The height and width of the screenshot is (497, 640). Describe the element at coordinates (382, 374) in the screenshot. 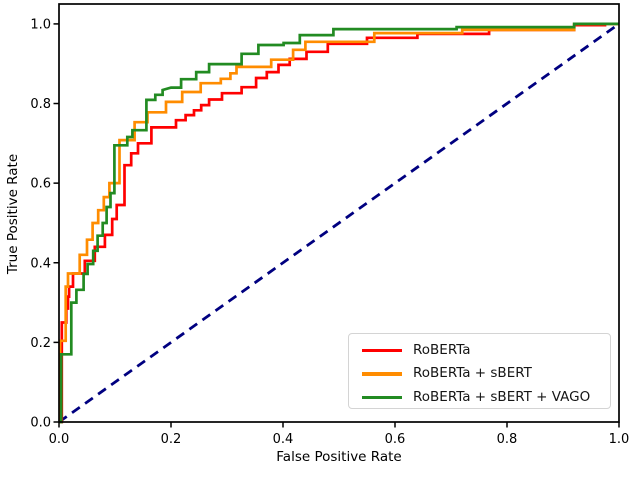

I see `legend-line-orange` at that location.